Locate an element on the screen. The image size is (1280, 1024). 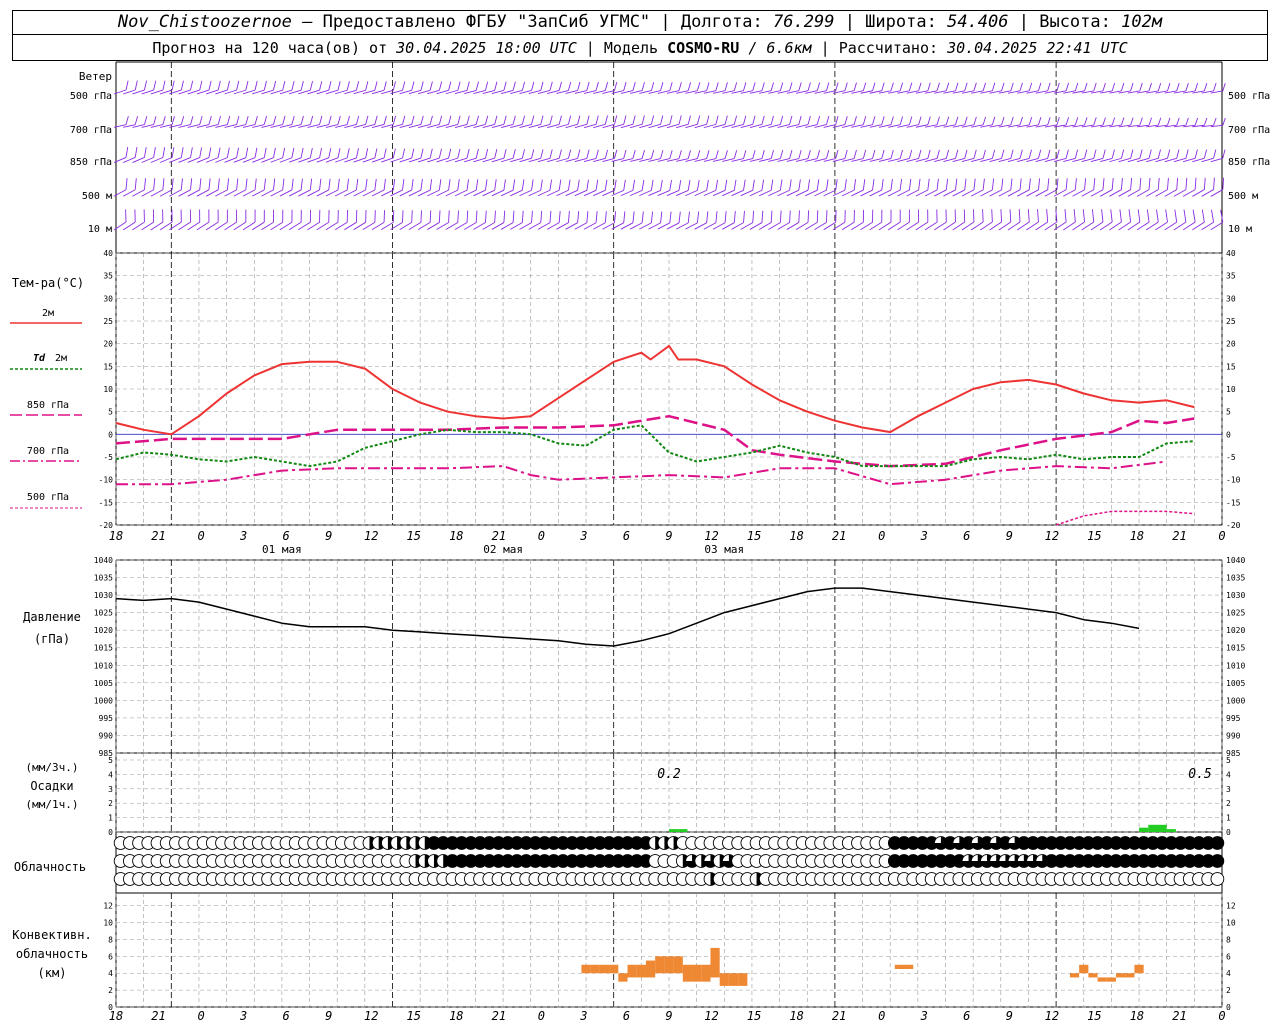
pressure-tick-left: 1000 is located at coordinates (103, 700).